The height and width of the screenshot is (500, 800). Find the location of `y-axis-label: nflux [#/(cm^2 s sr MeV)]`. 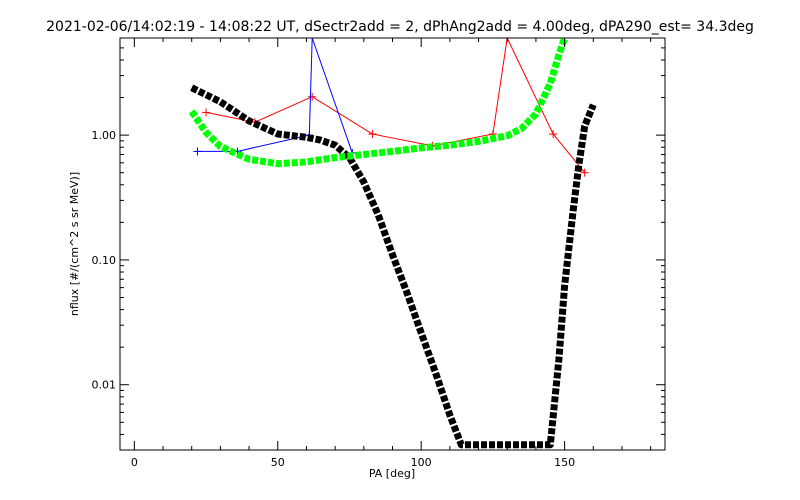

y-axis-label: nflux [#/(cm^2 s sr MeV)] is located at coordinates (74, 244).